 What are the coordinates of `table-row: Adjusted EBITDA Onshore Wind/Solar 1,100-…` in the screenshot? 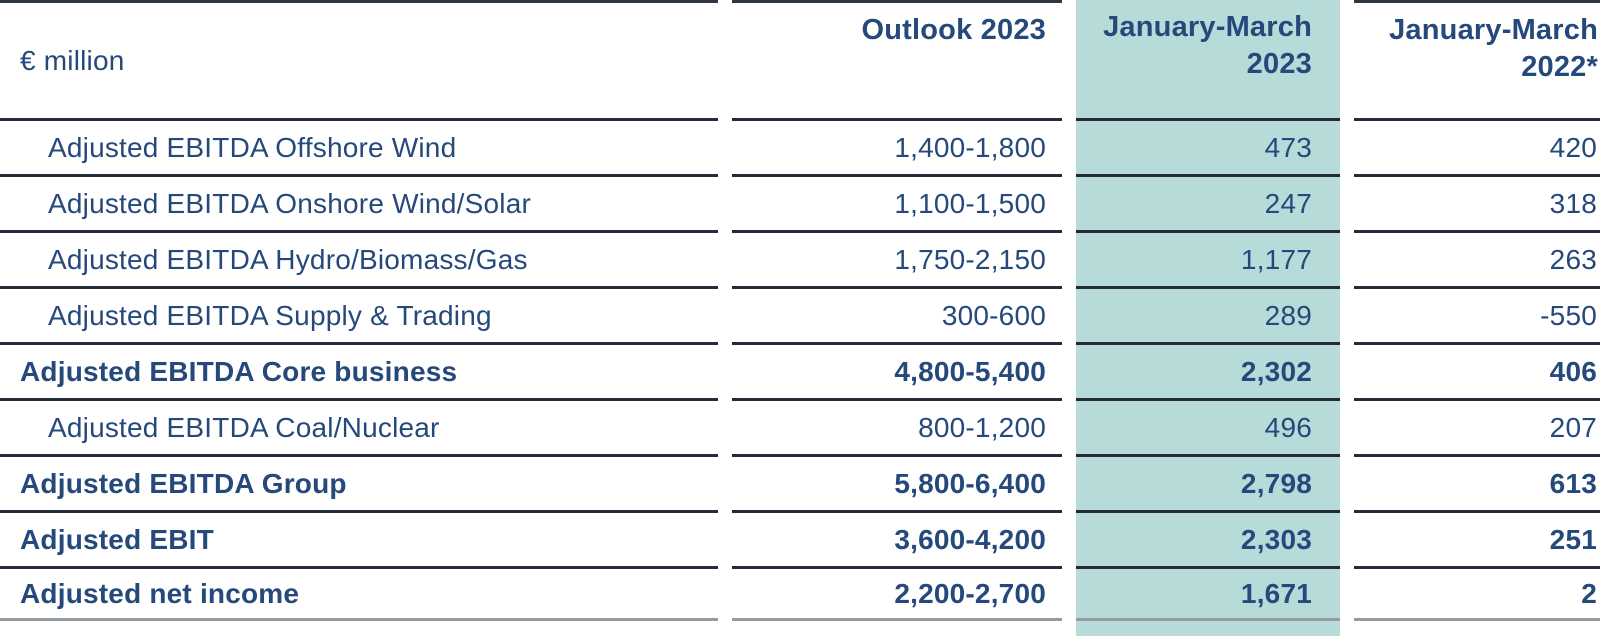 It's located at (800, 205).